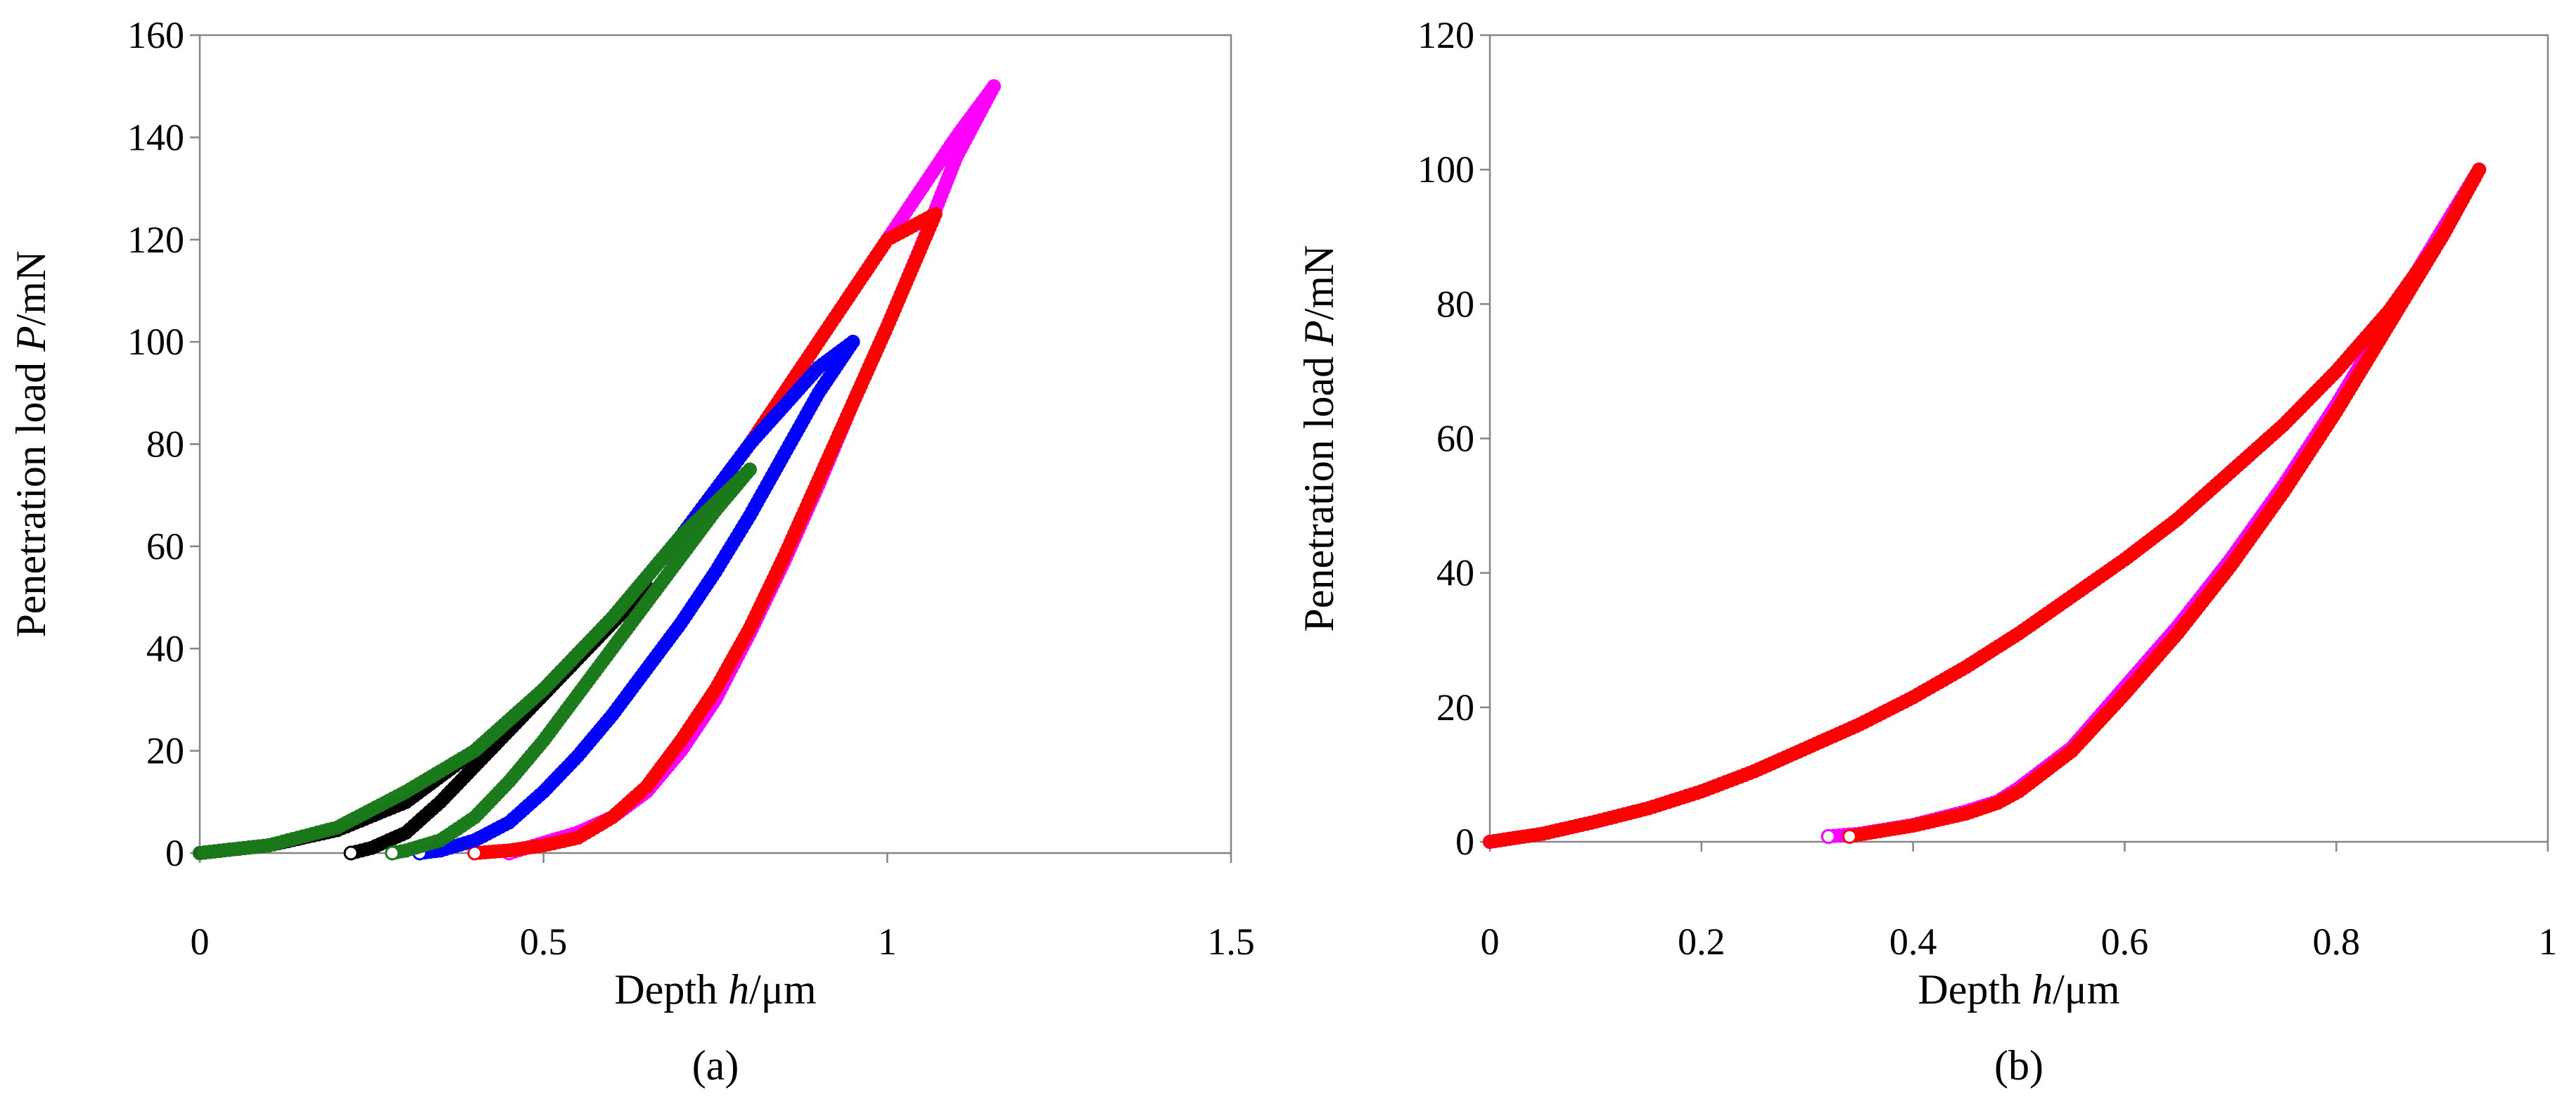 This screenshot has width=2576, height=1102. Describe the element at coordinates (423, 720) in the screenshot. I see `series-50-mn` at that location.